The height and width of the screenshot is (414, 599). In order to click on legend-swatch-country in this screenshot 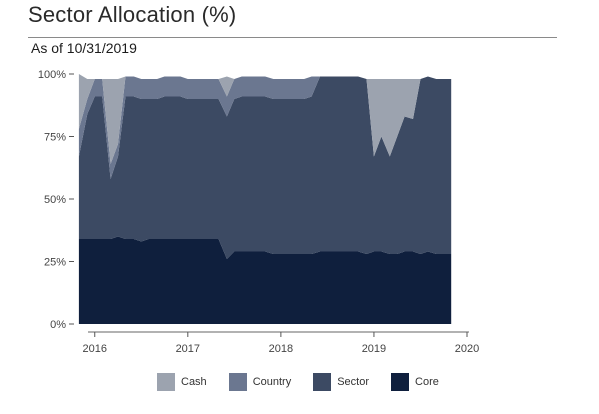, I will do `click(237, 382)`.